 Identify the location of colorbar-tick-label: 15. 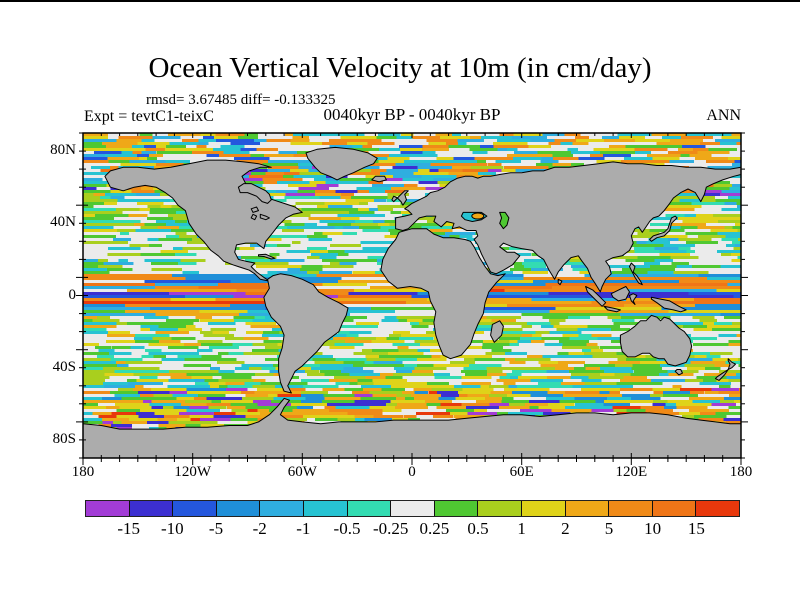
(696, 528).